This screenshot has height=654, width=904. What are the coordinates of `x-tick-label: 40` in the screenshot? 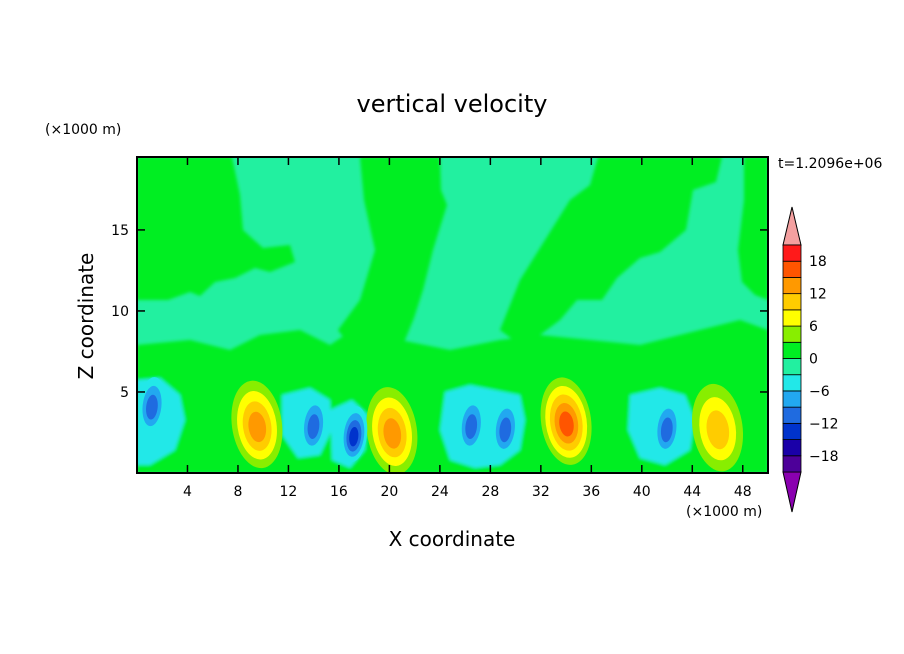 It's located at (642, 492).